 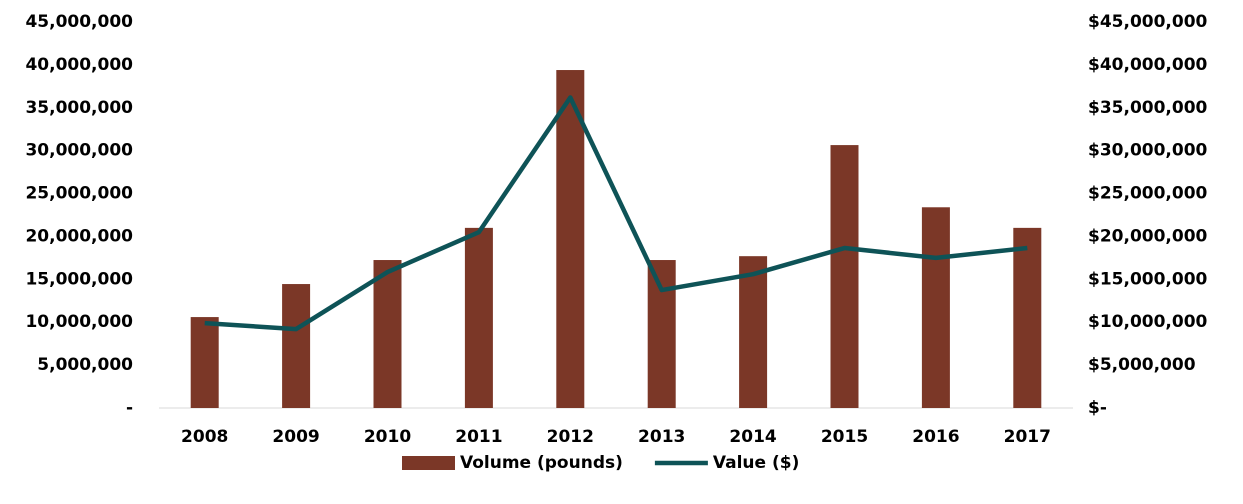 I want to click on x-tick-label: 2008, so click(x=204, y=437).